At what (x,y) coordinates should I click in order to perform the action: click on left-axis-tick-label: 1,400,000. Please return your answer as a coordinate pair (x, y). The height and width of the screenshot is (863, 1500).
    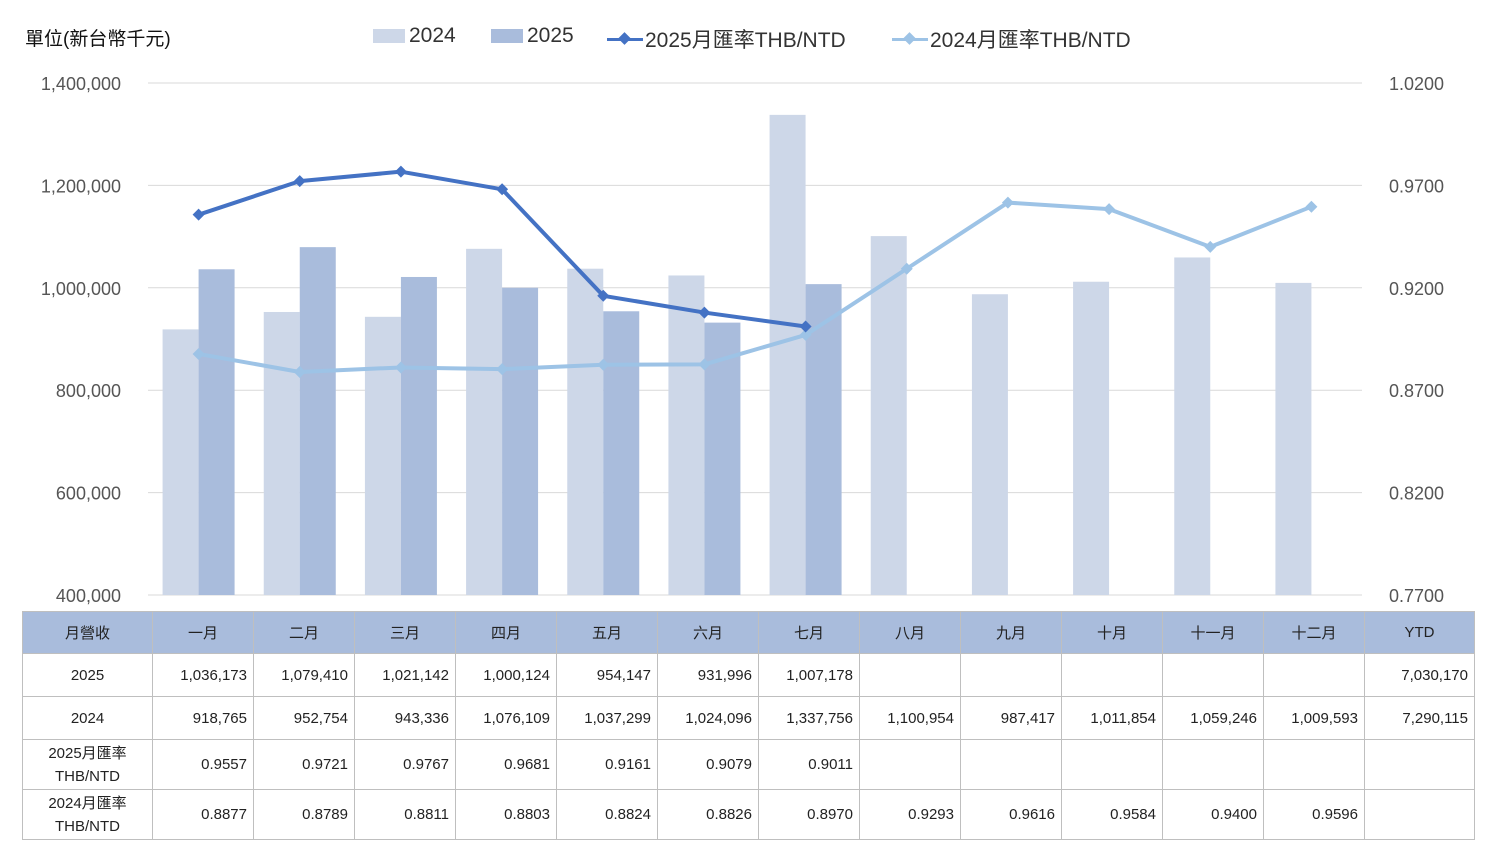
    Looking at the image, I should click on (81, 84).